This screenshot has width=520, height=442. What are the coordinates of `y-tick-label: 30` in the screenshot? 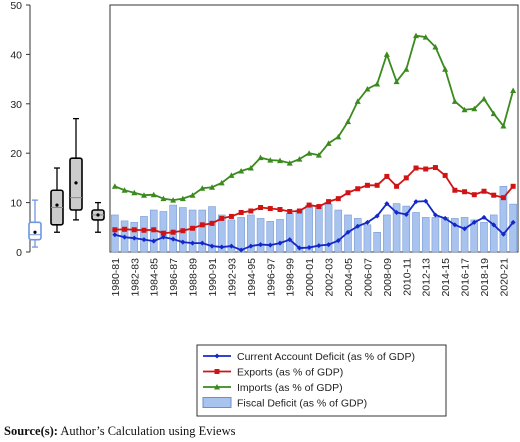 It's located at (16, 105).